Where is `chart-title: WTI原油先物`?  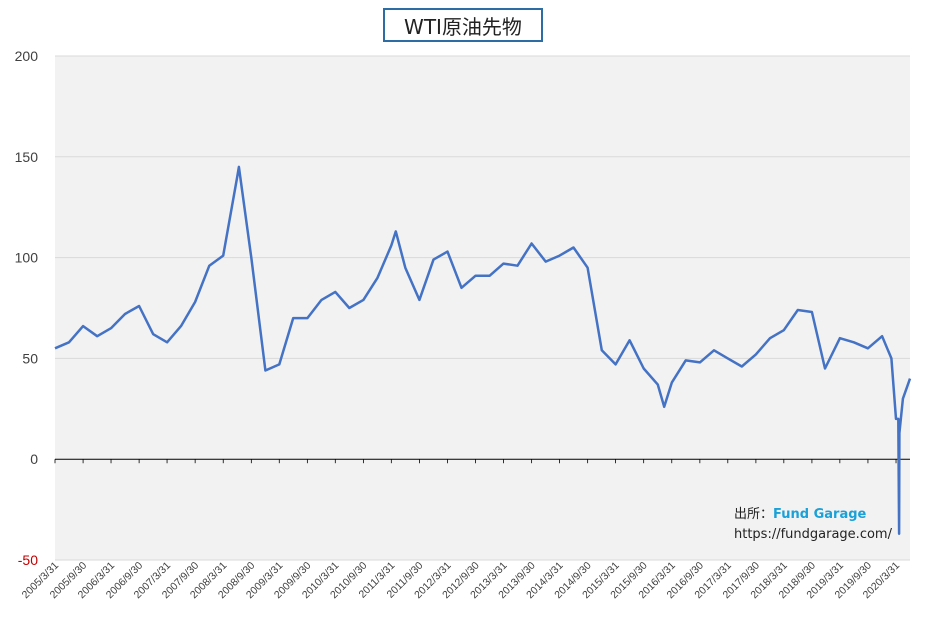
chart-title: WTI原油先物 is located at coordinates (463, 25).